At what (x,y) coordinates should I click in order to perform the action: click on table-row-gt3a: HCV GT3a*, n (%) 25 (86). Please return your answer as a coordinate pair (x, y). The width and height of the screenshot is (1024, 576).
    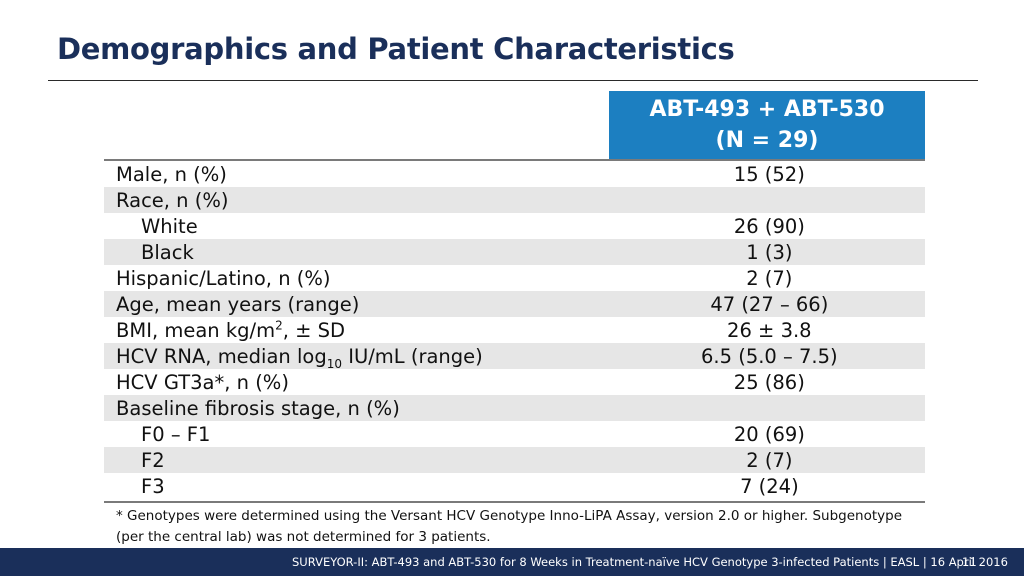
    Looking at the image, I should click on (514, 382).